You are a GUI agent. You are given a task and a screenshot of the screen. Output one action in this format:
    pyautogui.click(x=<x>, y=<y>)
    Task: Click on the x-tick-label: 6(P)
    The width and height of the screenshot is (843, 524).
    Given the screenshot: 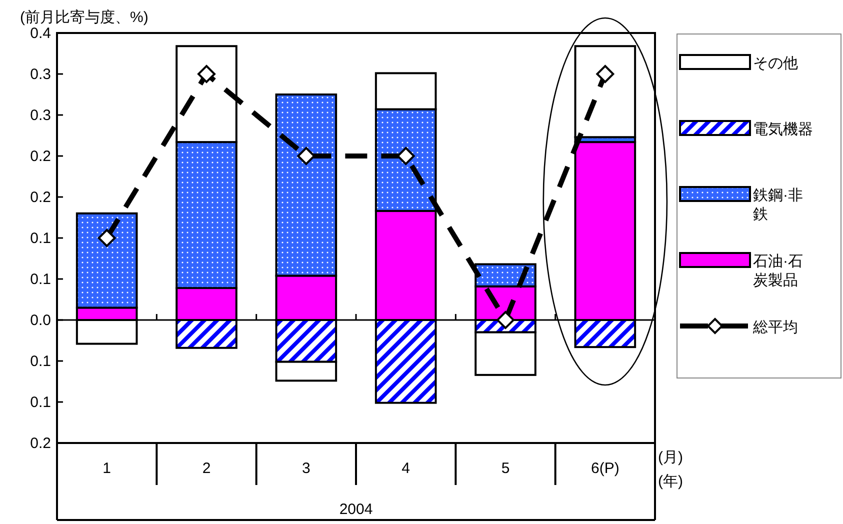 What is the action you would take?
    pyautogui.click(x=605, y=468)
    